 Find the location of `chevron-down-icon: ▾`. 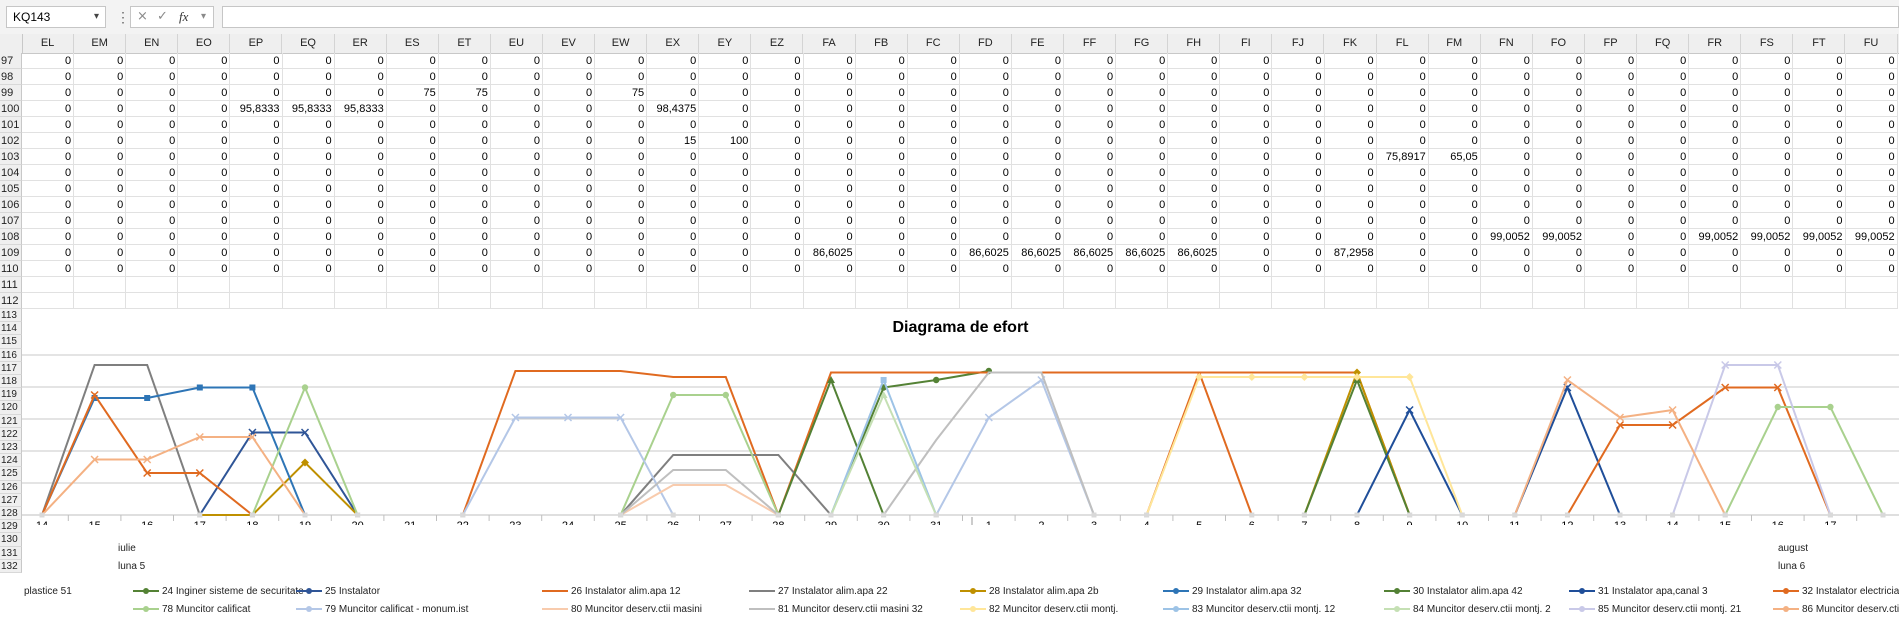

chevron-down-icon: ▾ is located at coordinates (204, 16).